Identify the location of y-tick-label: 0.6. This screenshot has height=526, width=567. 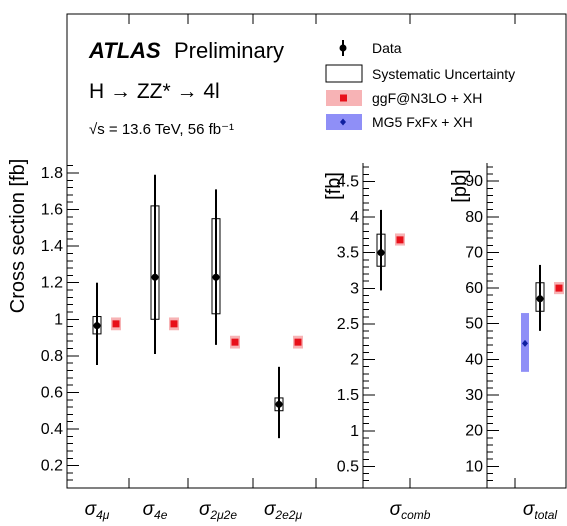
(52, 392).